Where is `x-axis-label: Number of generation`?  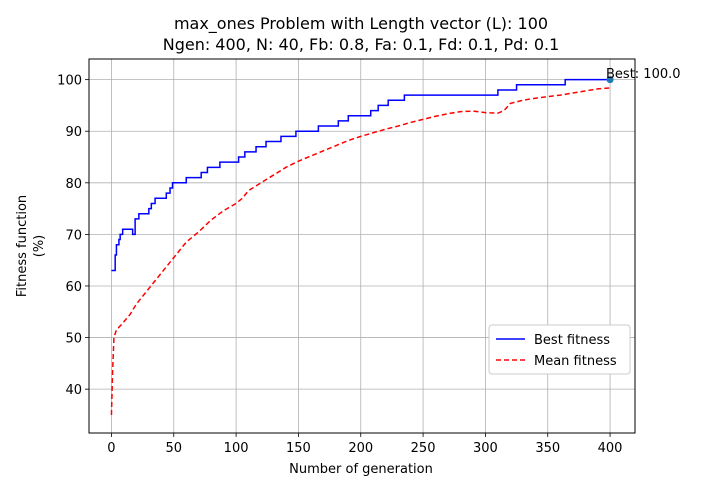
x-axis-label: Number of generation is located at coordinates (361, 469).